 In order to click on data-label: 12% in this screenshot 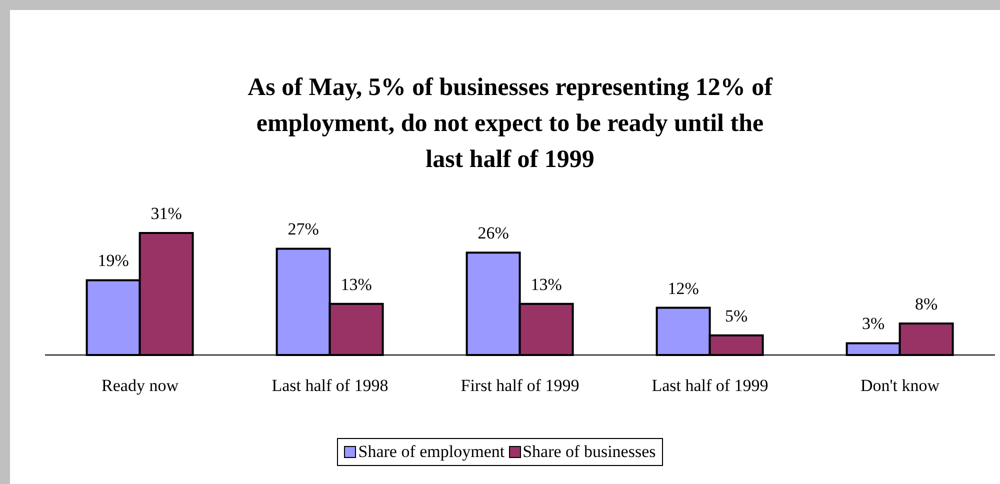, I will do `click(683, 288)`.